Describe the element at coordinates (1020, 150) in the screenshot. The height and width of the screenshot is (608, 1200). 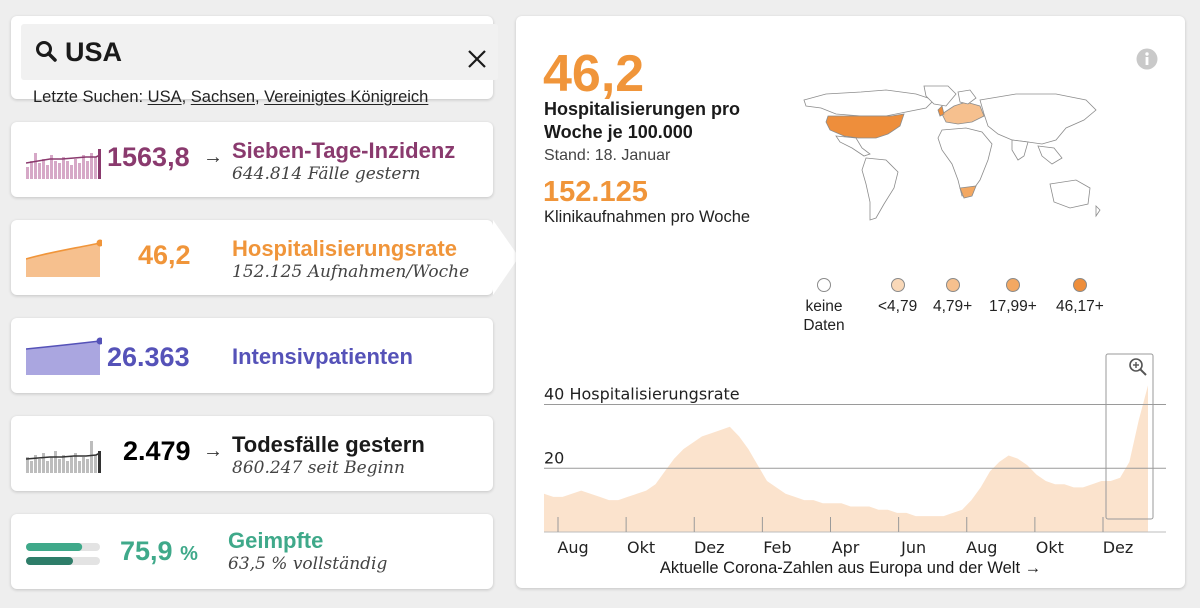
I see `map-india` at that location.